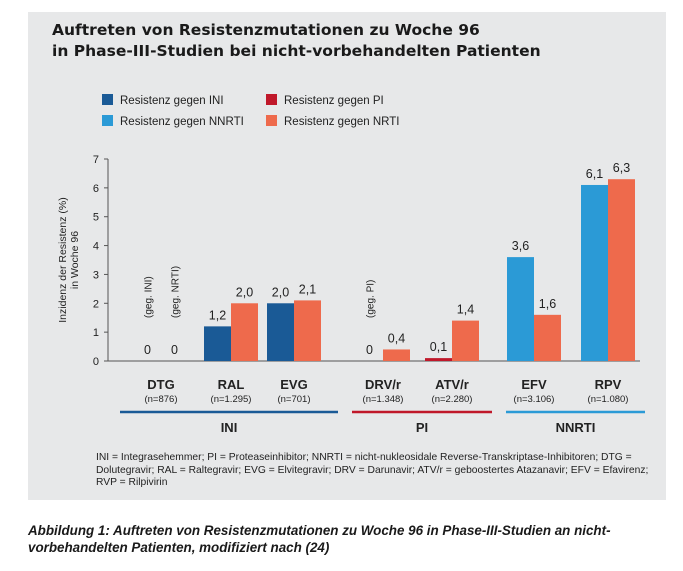 The image size is (683, 571). I want to click on bar-nrti-evg, so click(307, 330).